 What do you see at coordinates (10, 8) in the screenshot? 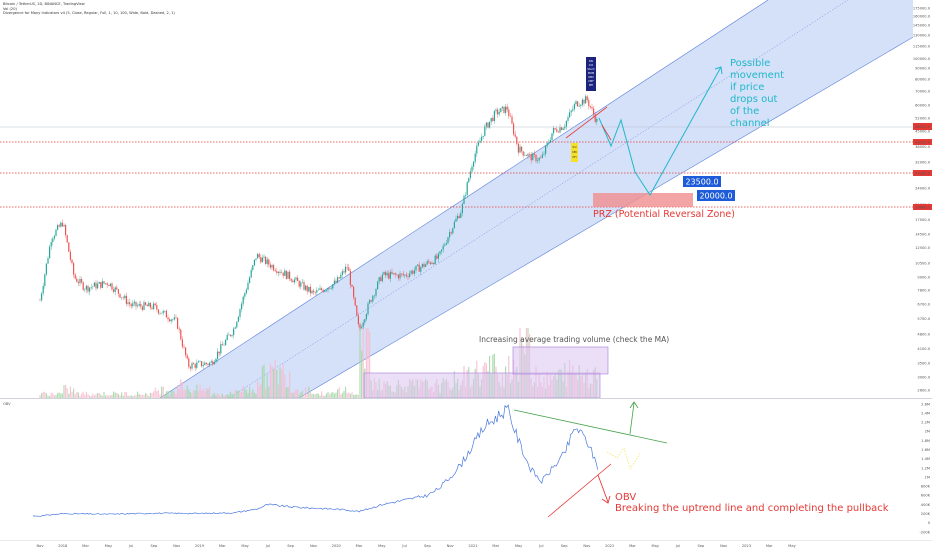
I see `volume-label: Vol (20)` at bounding box center [10, 8].